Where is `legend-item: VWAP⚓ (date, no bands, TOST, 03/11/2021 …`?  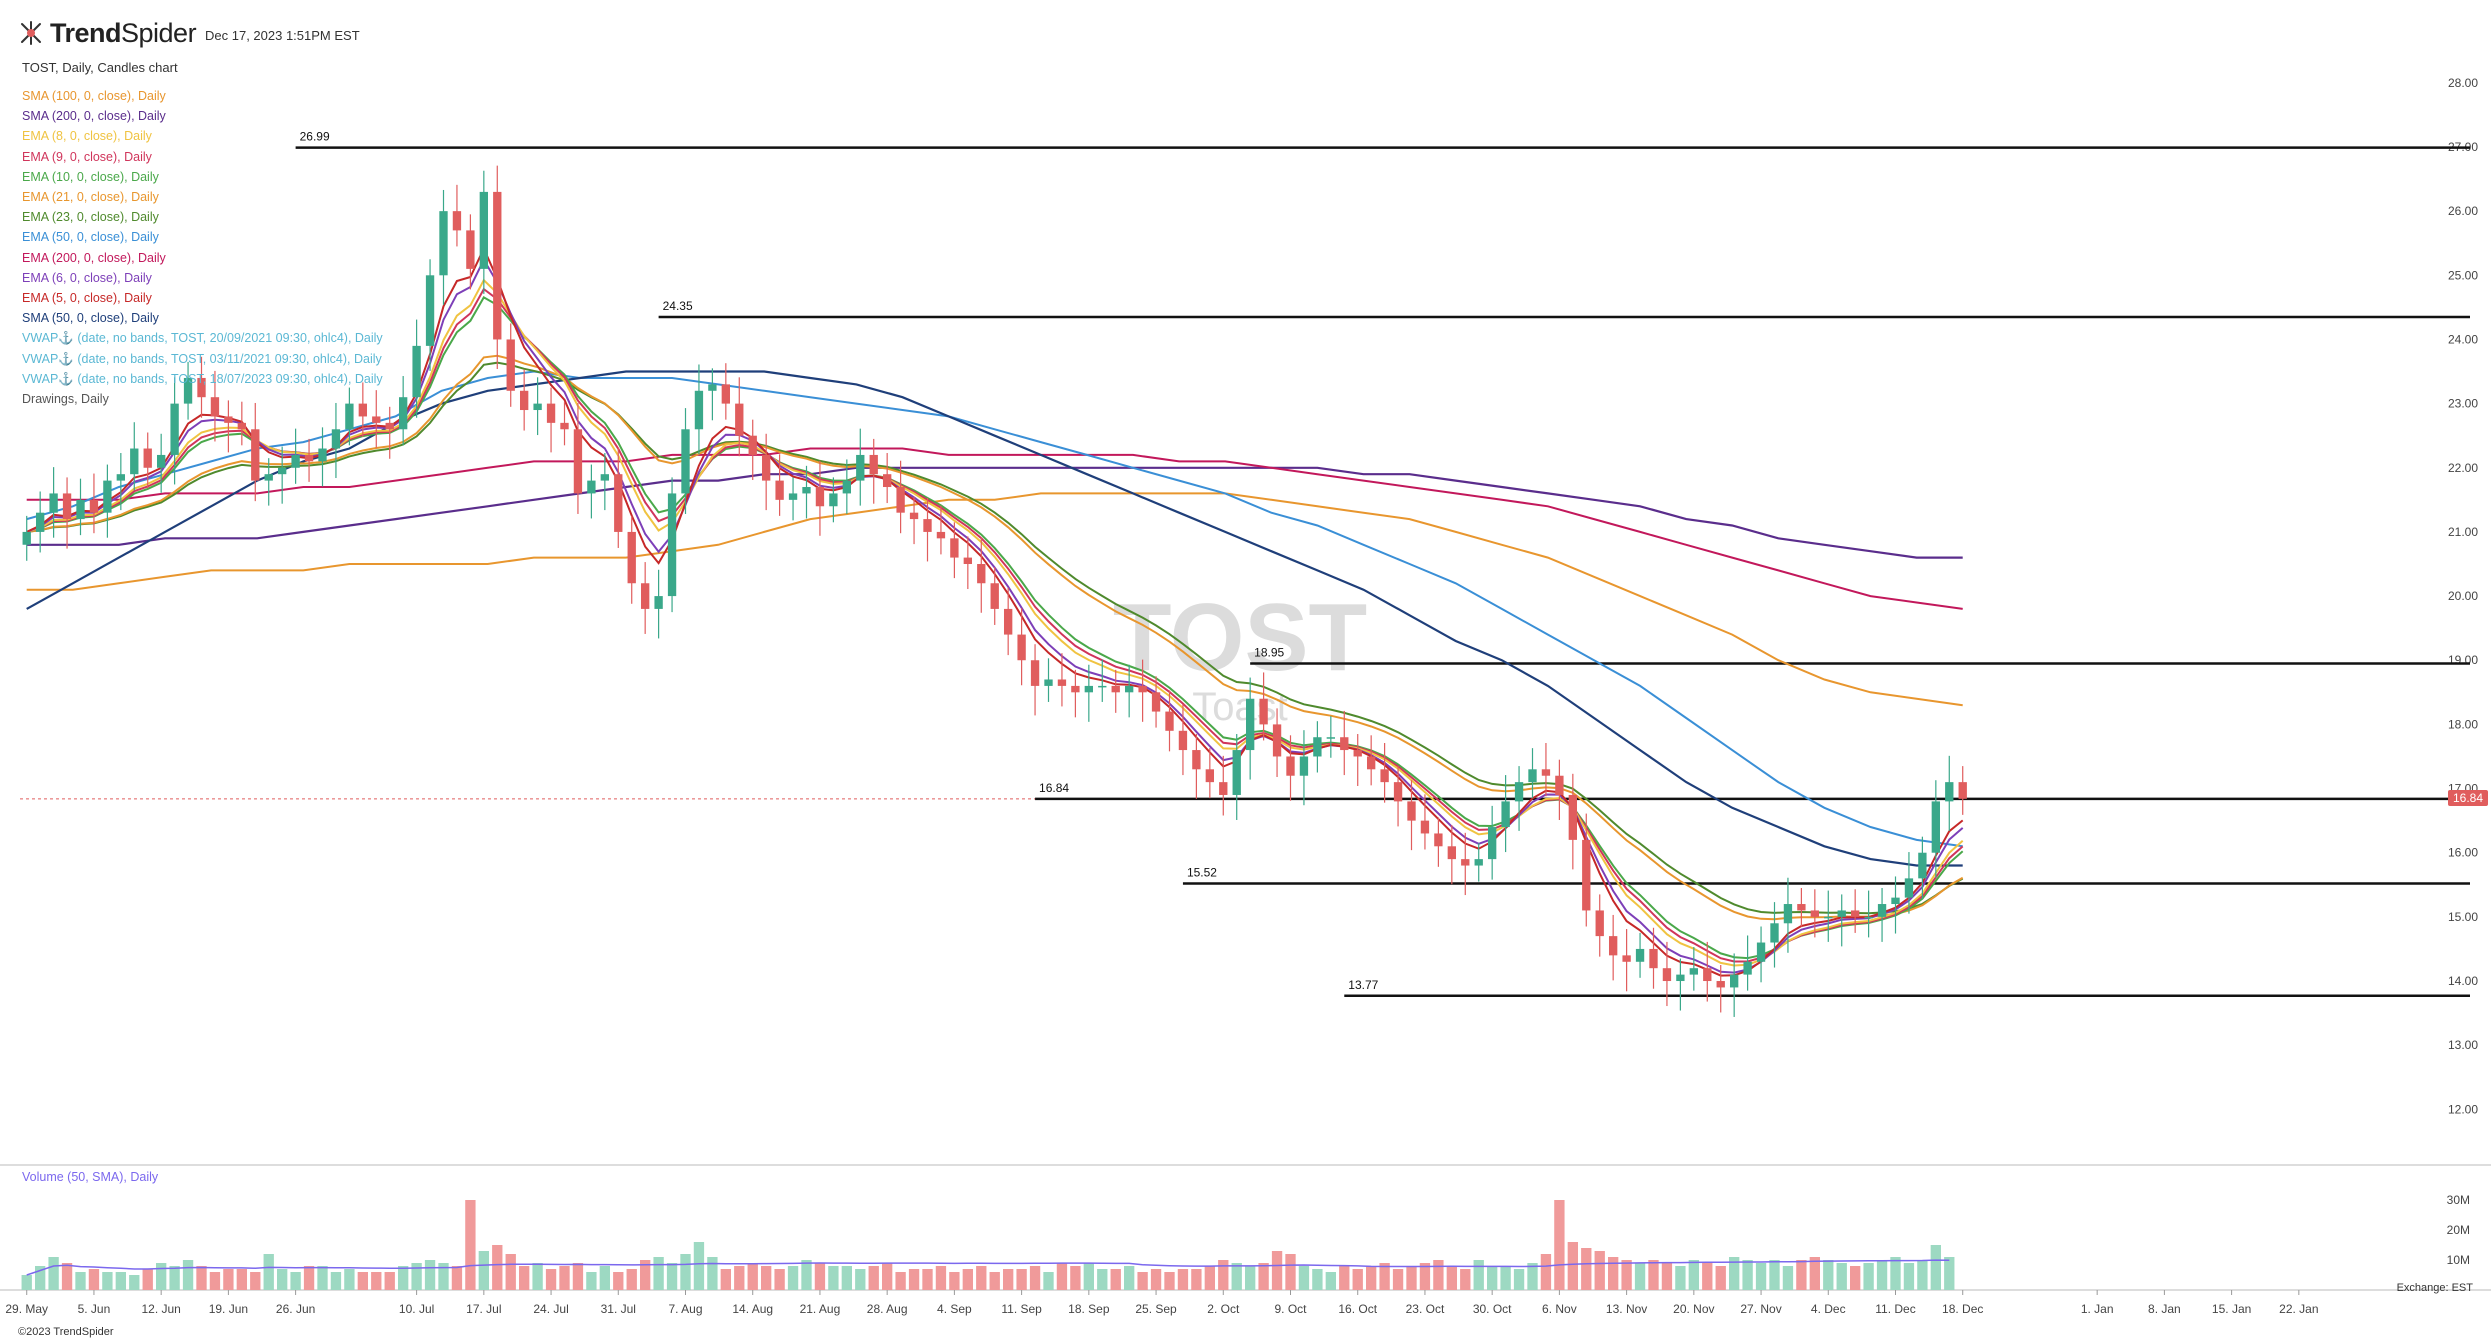
legend-item: VWAP⚓ (date, no bands, TOST, 03/11/2021 … is located at coordinates (202, 358).